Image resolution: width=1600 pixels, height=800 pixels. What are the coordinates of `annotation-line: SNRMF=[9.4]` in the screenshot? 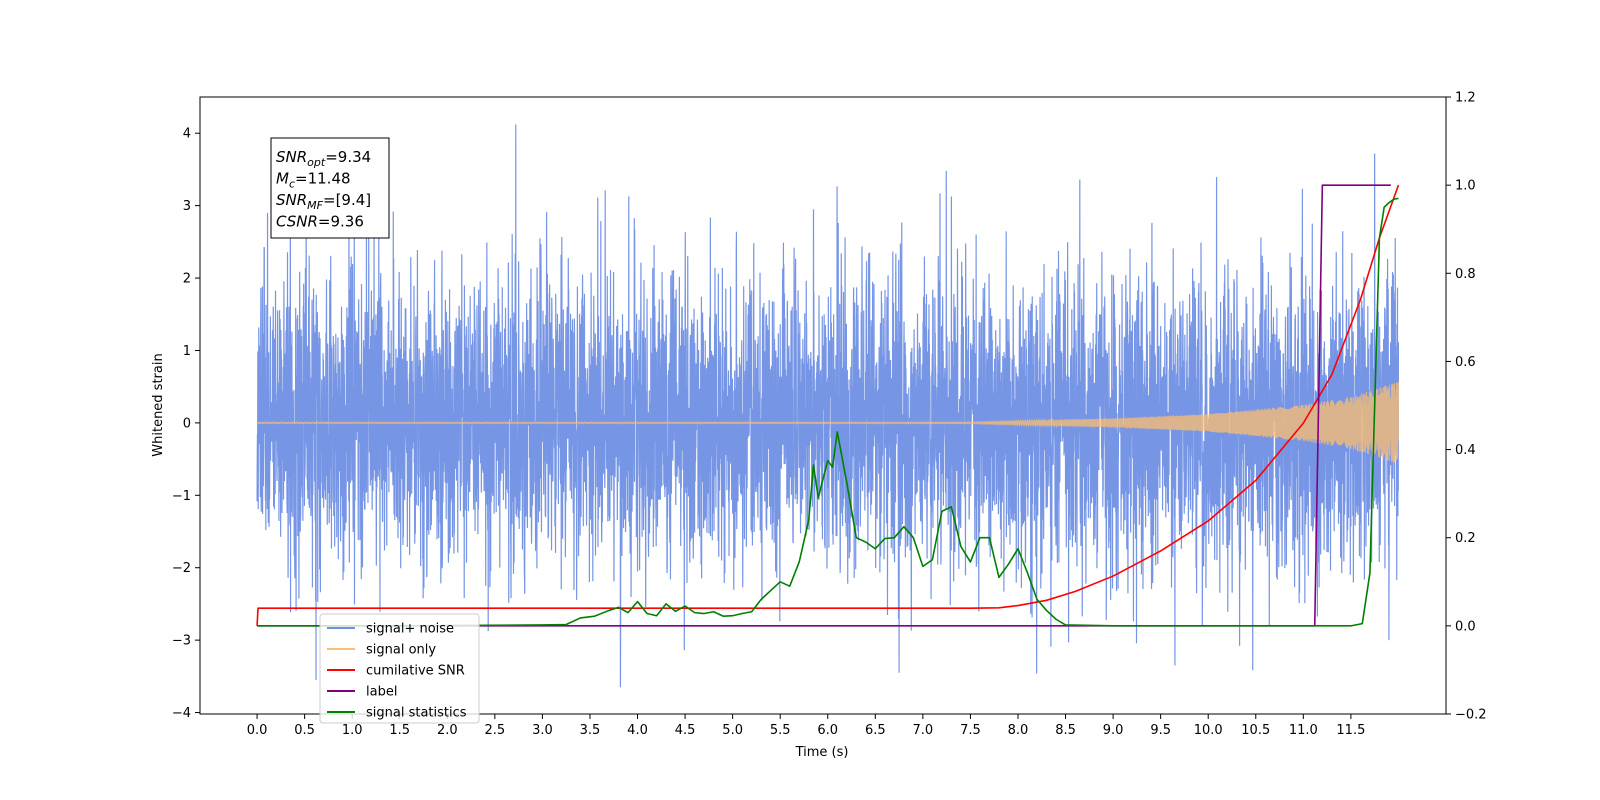 It's located at (323, 201).